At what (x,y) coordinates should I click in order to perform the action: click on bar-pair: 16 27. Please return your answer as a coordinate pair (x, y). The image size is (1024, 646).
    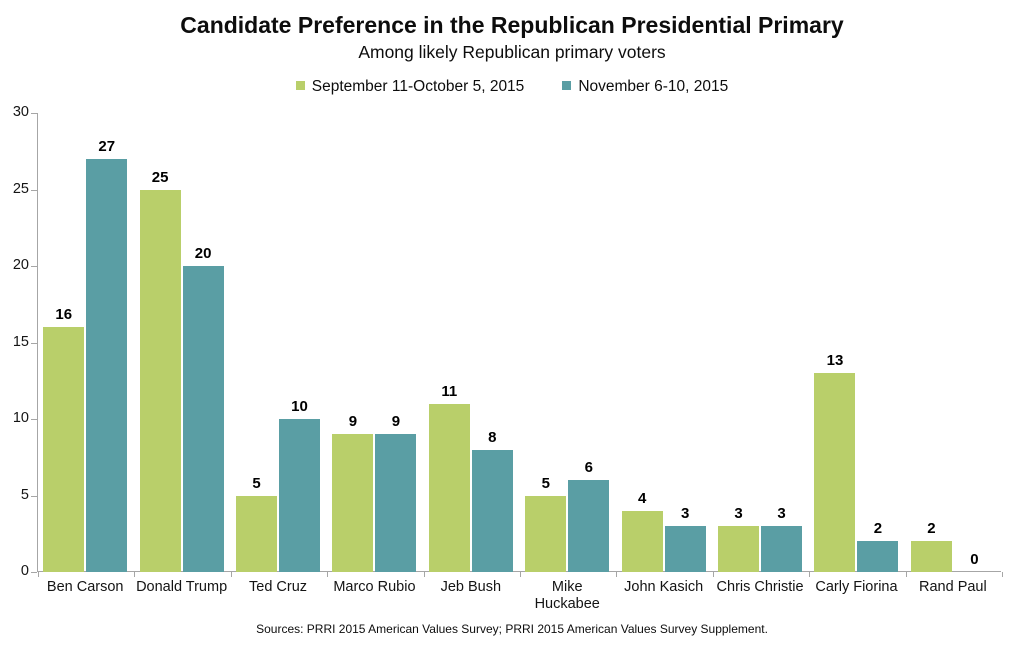
    Looking at the image, I should click on (85, 342).